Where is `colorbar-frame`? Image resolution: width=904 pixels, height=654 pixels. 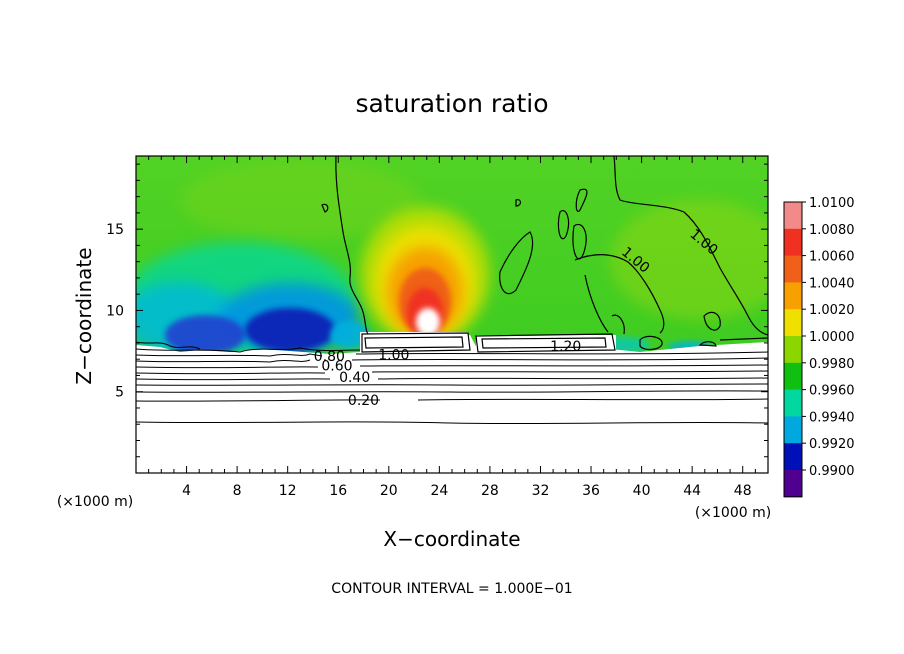
colorbar-frame is located at coordinates (793, 349).